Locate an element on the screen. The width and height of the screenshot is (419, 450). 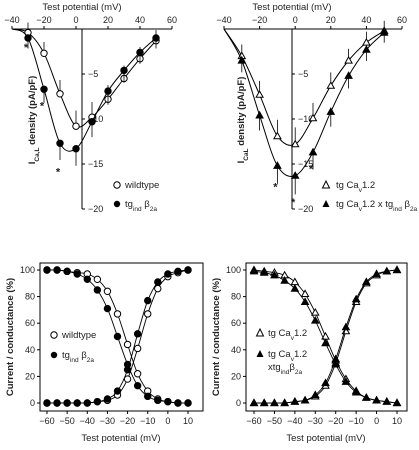
legend-label-tg-cav12-d: tg Cav1.2 is located at coordinates (287, 335).